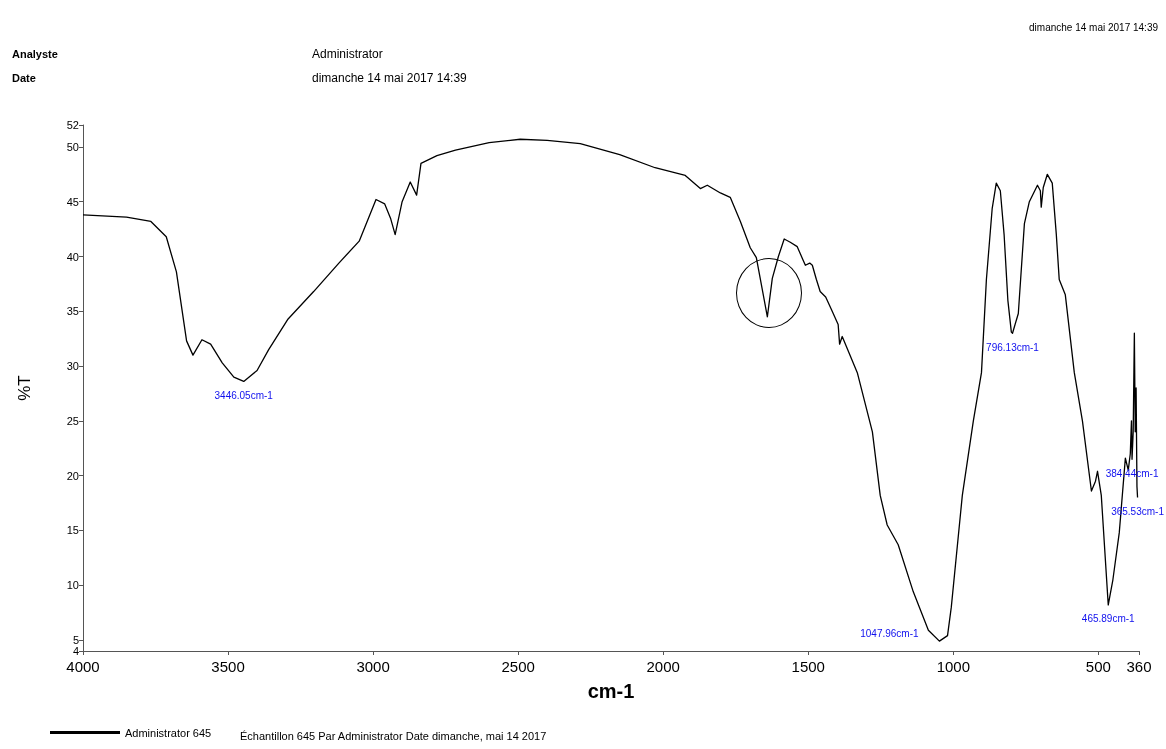 Image resolution: width=1166 pixels, height=749 pixels. What do you see at coordinates (953, 666) in the screenshot?
I see `x-tick-label: 1000` at bounding box center [953, 666].